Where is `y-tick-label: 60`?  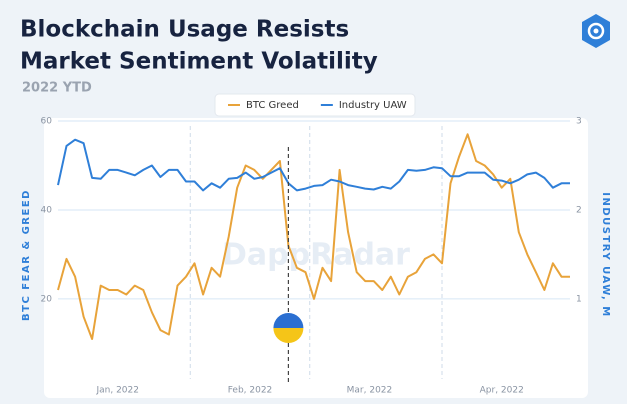 y-tick-label: 60 is located at coordinates (47, 122).